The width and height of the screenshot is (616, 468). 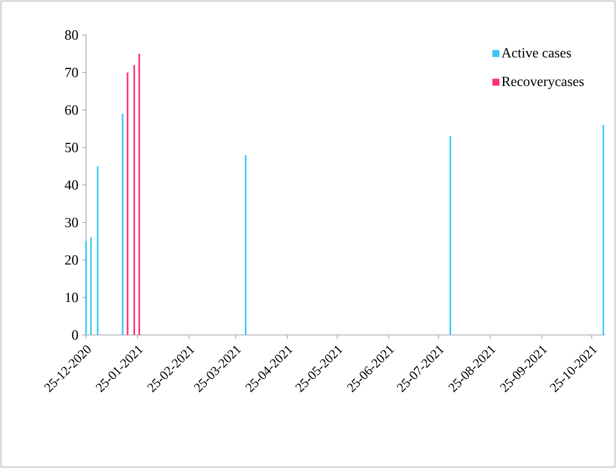 What do you see at coordinates (543, 83) in the screenshot?
I see `legend-label: Recoverycases` at bounding box center [543, 83].